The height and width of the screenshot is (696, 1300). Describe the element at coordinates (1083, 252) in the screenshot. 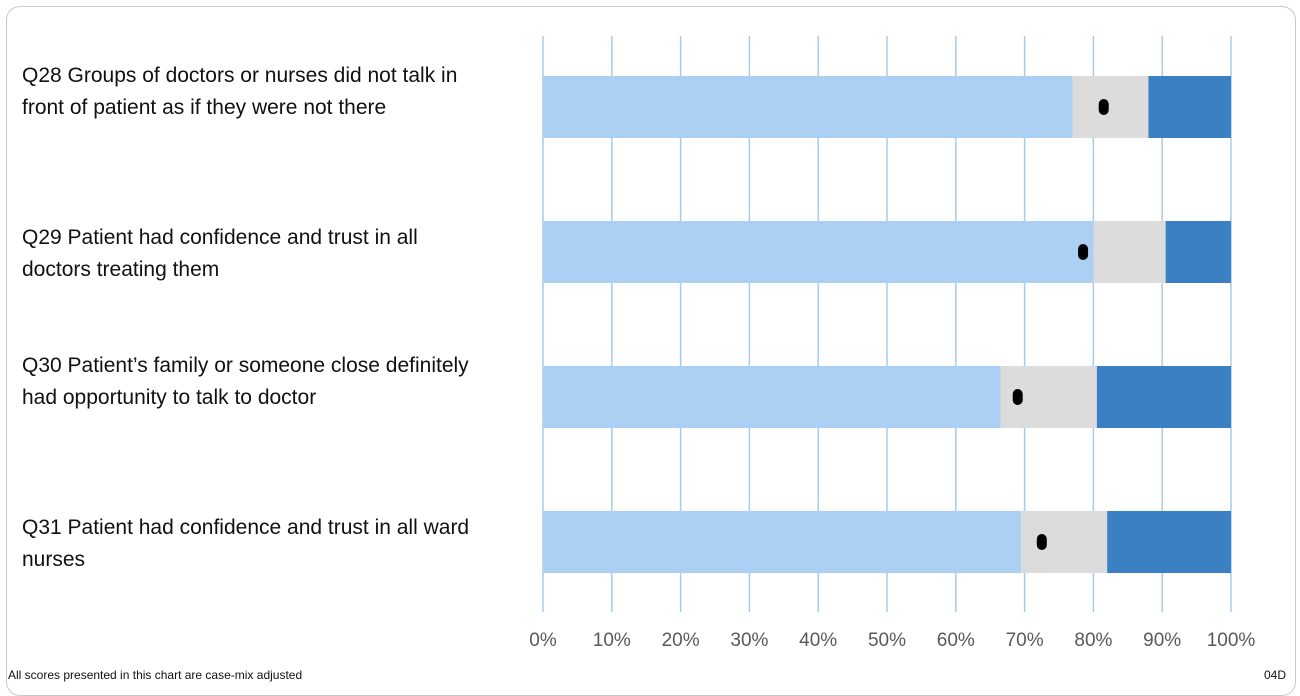

I see `score-marker-q29` at that location.